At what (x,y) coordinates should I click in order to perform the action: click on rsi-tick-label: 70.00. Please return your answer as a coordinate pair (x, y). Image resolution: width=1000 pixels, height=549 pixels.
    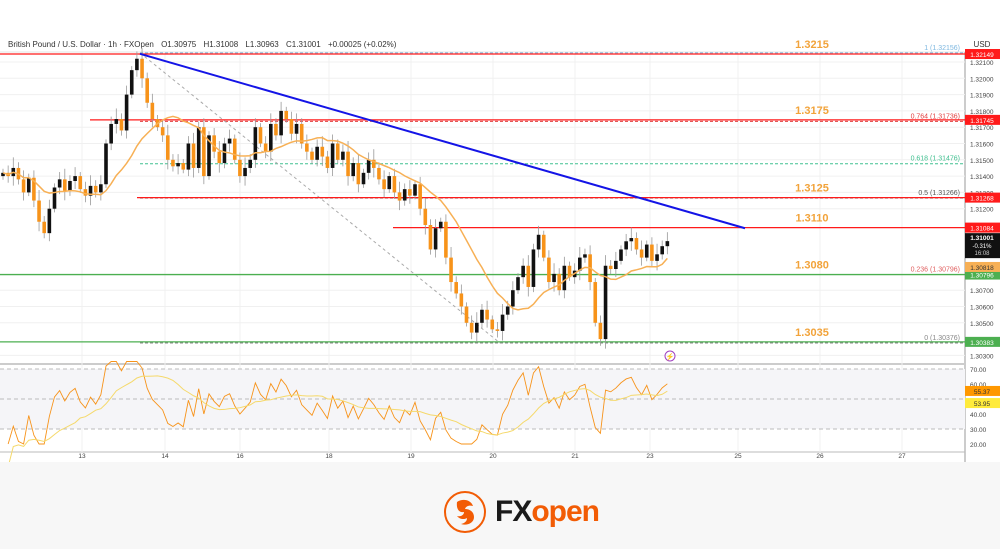
    Looking at the image, I should click on (978, 370).